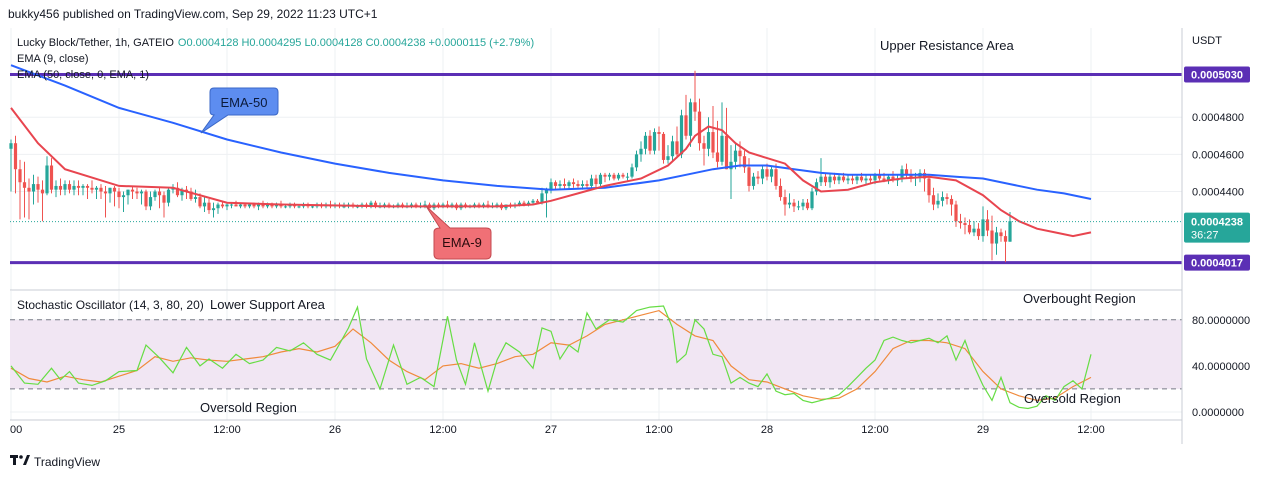 Image resolution: width=1280 pixels, height=479 pixels. I want to click on ema9-legend: EMA (9, close), so click(53, 59).